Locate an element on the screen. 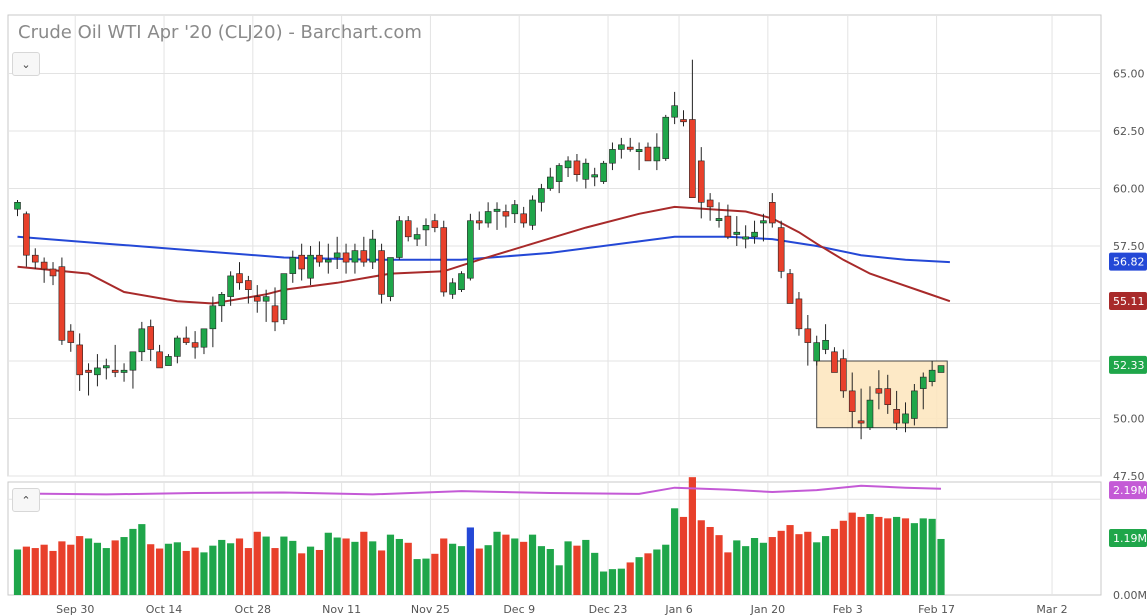 This screenshot has width=1148, height=616. price-badge-2-bg is located at coordinates (1128, 364).